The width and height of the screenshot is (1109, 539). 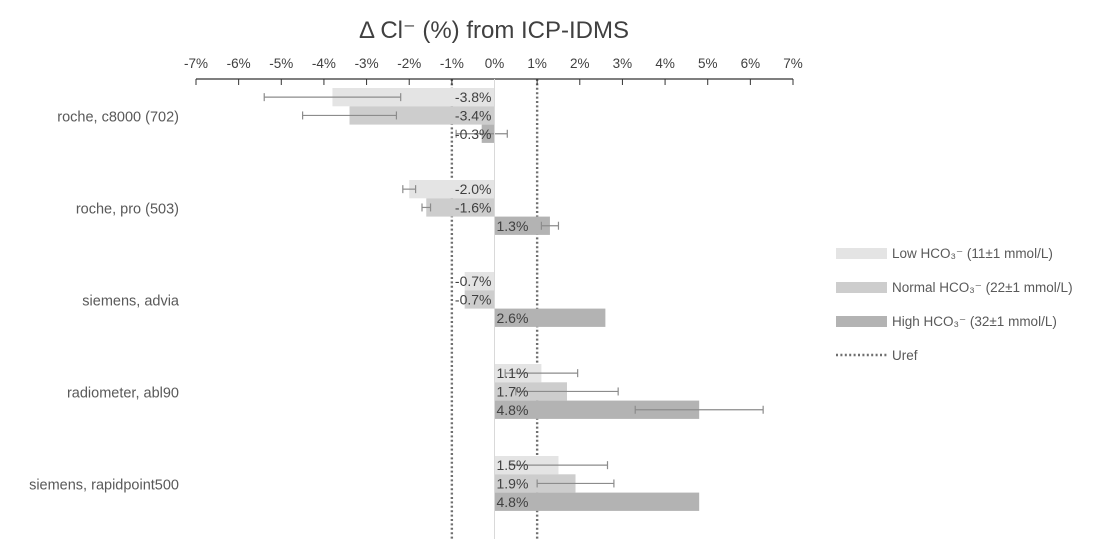 I want to click on data-label: 1.9%, so click(x=513, y=483).